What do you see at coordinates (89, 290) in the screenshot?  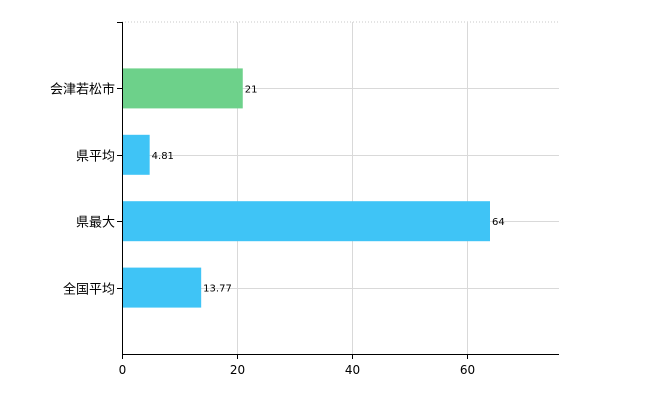 I see `category-label: 全国平均` at bounding box center [89, 290].